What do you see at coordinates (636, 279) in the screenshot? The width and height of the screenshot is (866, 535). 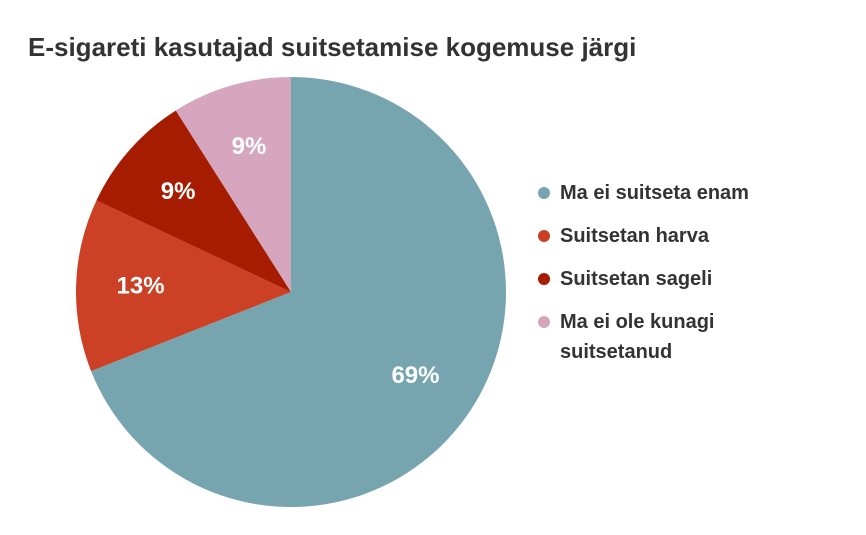 I see `legend-label: Suitsetan sageli` at bounding box center [636, 279].